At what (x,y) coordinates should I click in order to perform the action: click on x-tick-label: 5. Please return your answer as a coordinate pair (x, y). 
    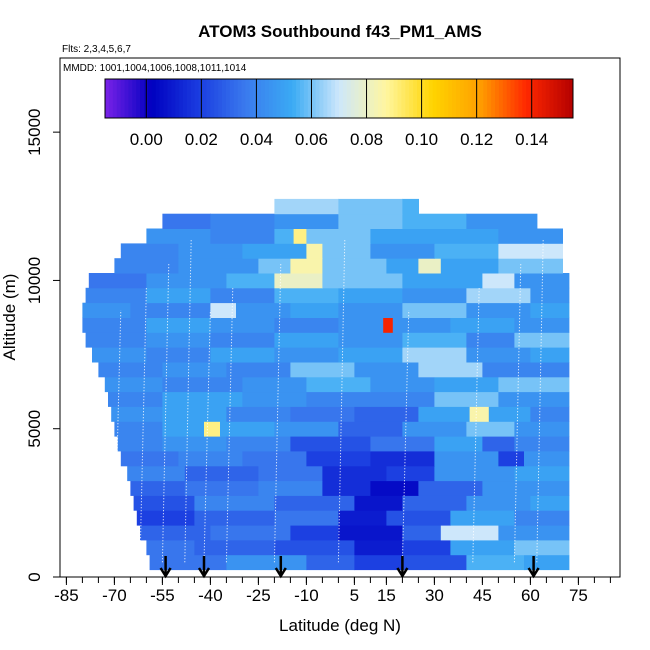
    Looking at the image, I should click on (354, 595).